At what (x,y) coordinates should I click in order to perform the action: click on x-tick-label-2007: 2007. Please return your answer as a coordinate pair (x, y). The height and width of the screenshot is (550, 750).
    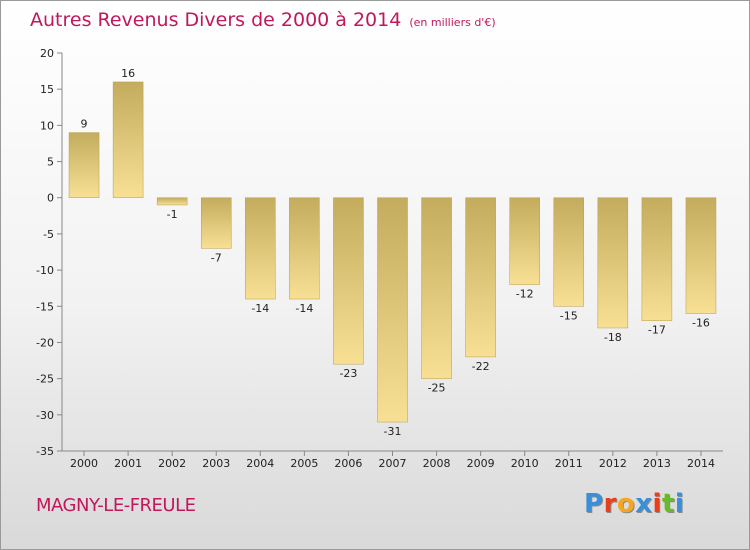
    Looking at the image, I should click on (393, 463).